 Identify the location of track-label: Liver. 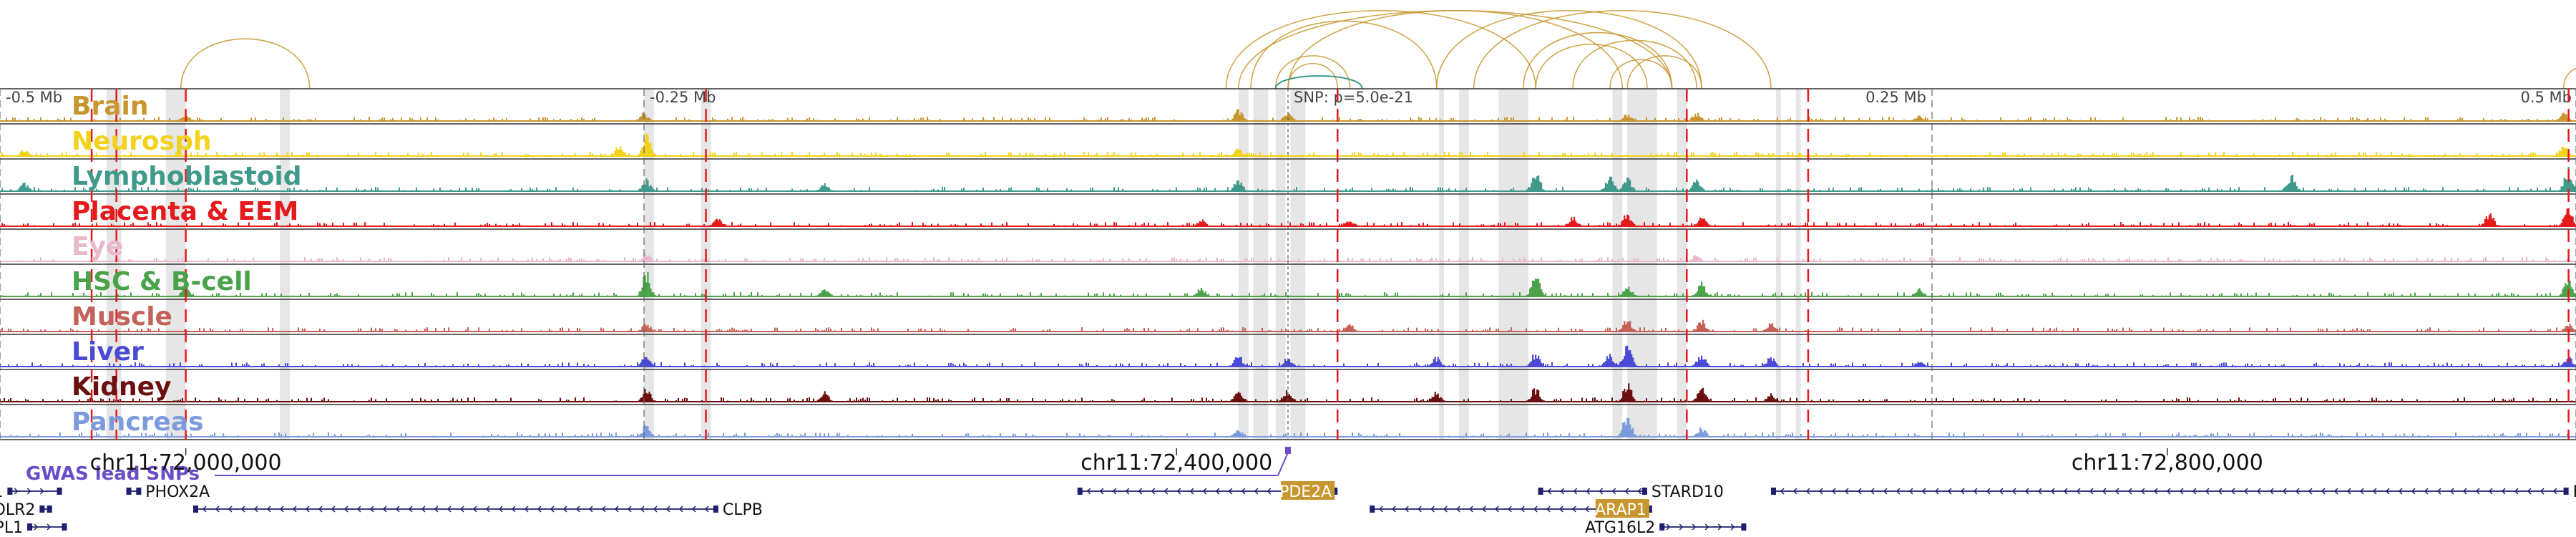
(108, 352).